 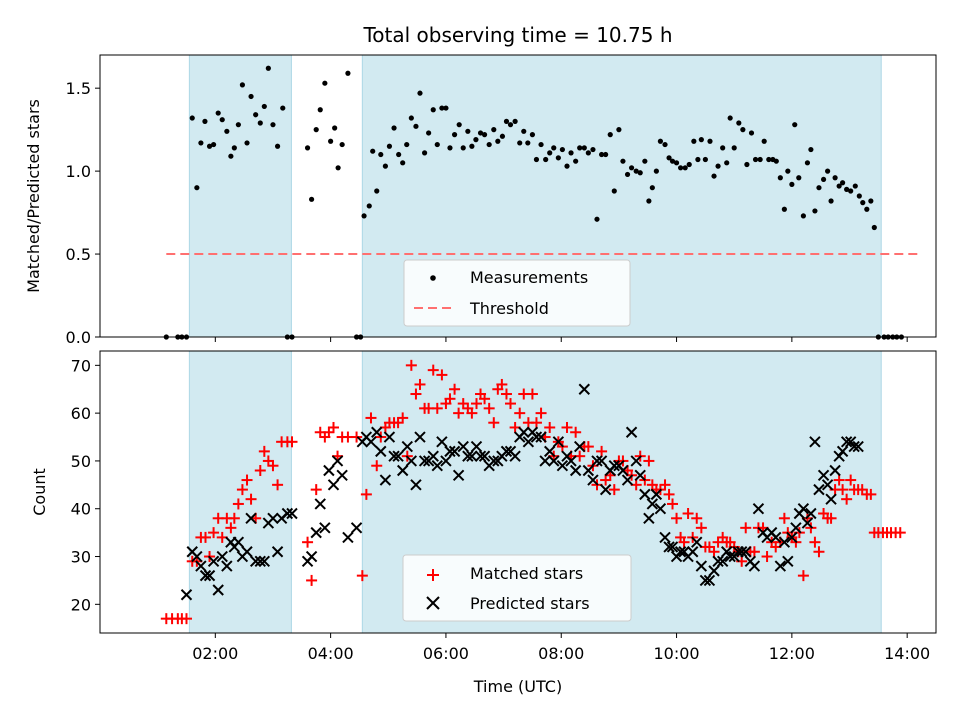 What do you see at coordinates (33, 196) in the screenshot?
I see `top-y-axis-label: Matched/Predicted stars` at bounding box center [33, 196].